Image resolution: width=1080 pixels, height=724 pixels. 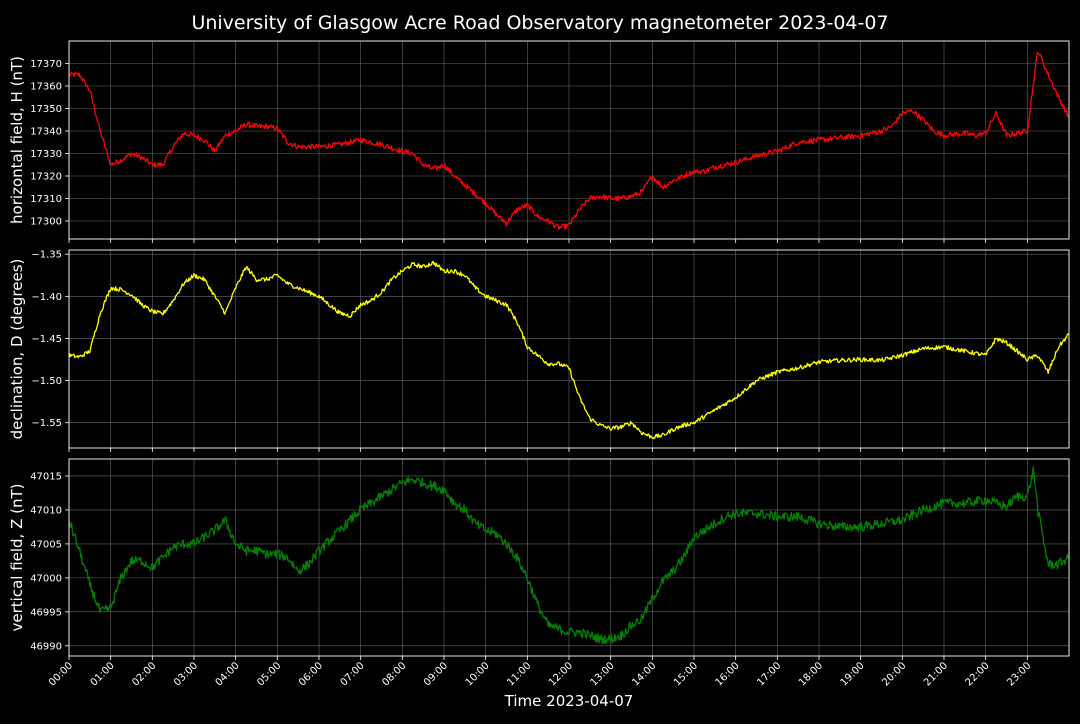 I want to click on x-tick-label: 03:00, so click(x=186, y=674).